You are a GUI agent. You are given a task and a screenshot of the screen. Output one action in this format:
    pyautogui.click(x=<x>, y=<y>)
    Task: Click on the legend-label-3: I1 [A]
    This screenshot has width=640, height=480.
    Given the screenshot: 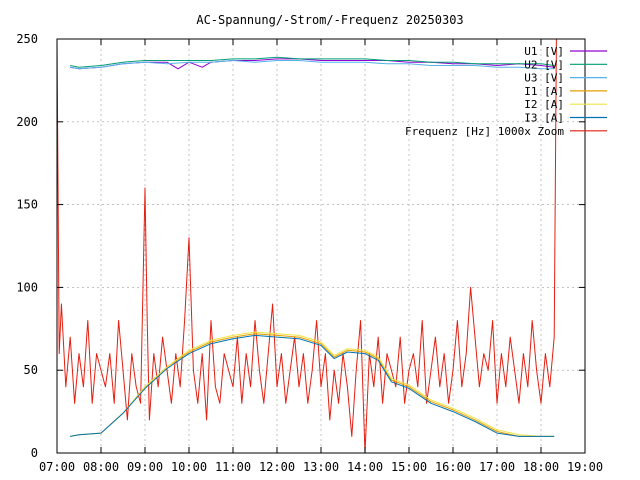 What is the action you would take?
    pyautogui.click(x=544, y=91)
    